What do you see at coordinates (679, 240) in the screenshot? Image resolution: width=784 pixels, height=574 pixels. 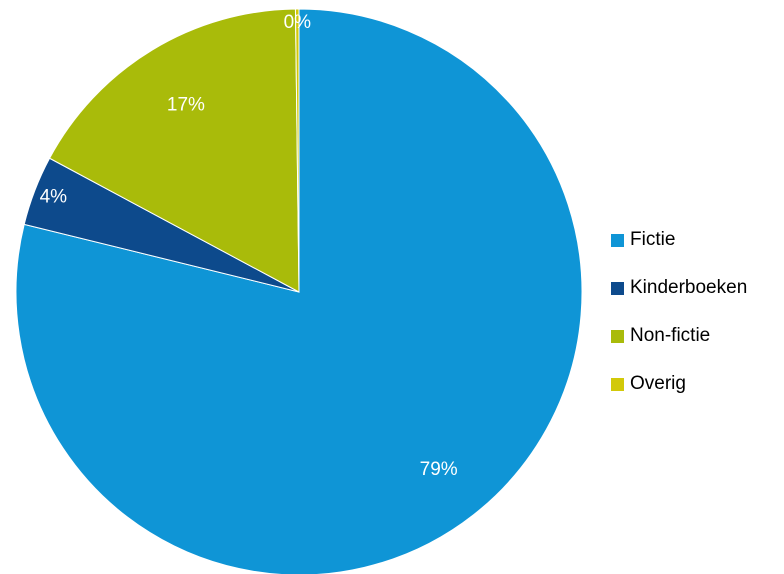 I see `legend-item-fictie: Fictie` at bounding box center [679, 240].